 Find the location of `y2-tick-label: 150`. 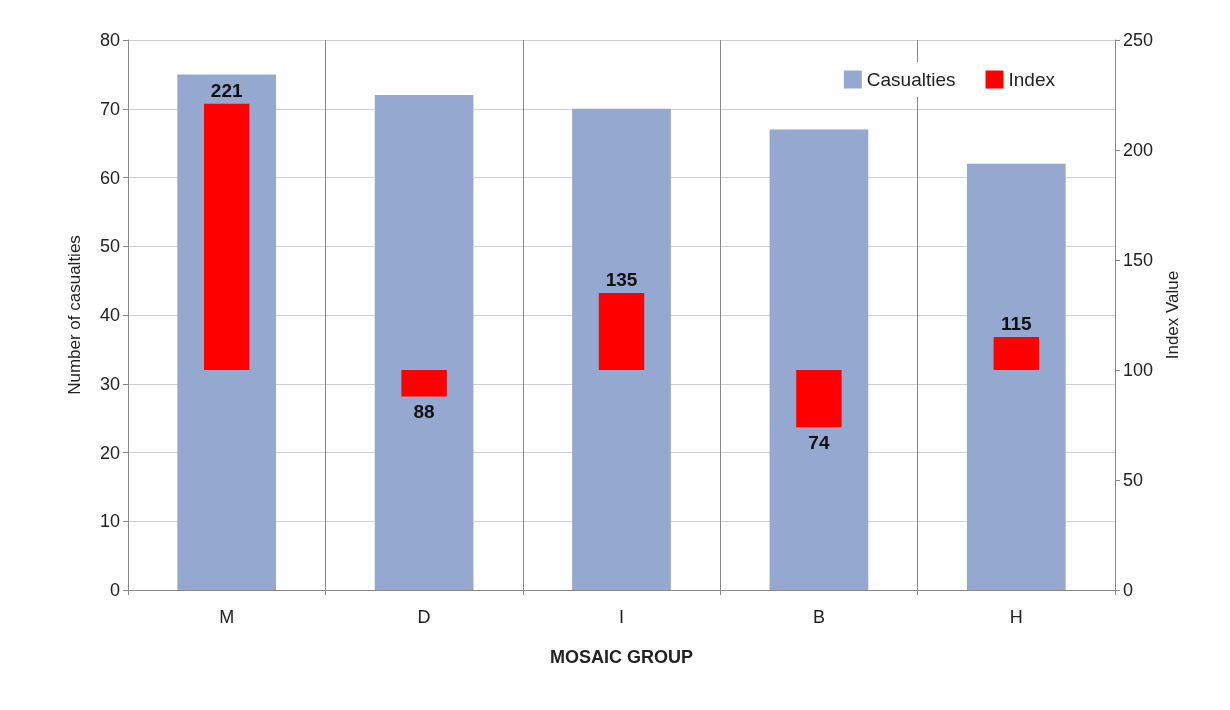

y2-tick-label: 150 is located at coordinates (1138, 260).